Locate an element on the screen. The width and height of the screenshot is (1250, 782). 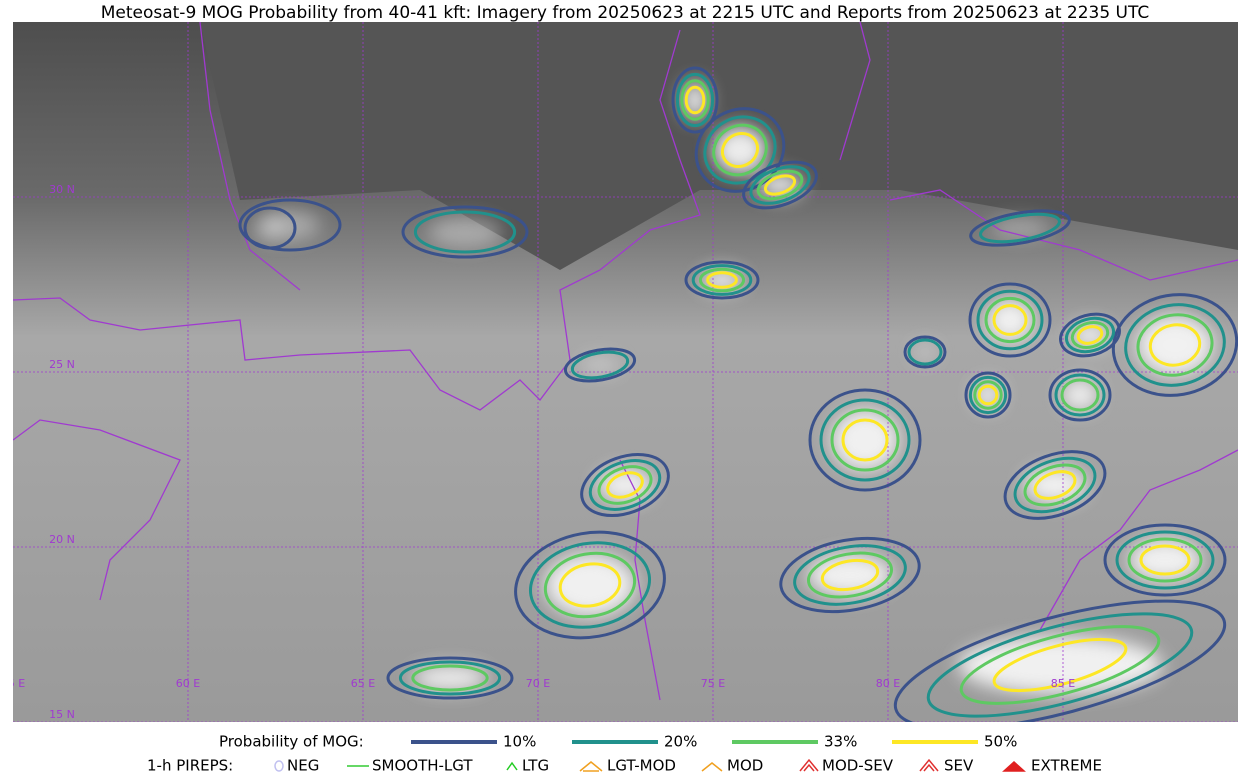
legend-label: 10% is located at coordinates (519, 742).